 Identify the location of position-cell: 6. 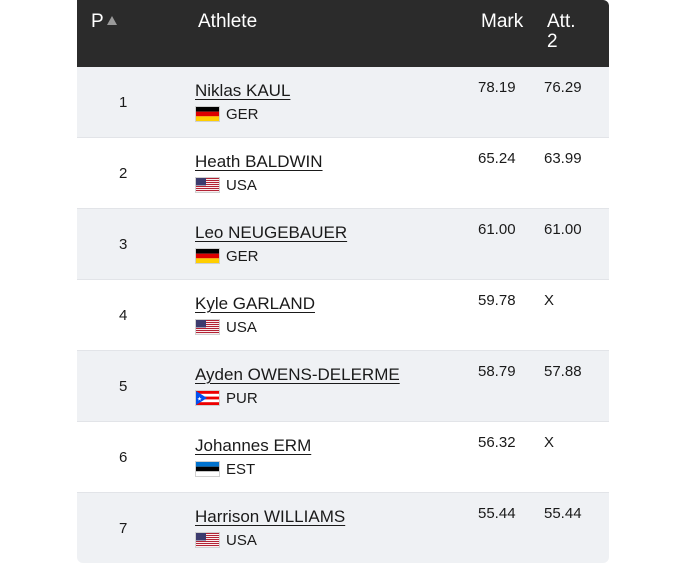
(123, 457).